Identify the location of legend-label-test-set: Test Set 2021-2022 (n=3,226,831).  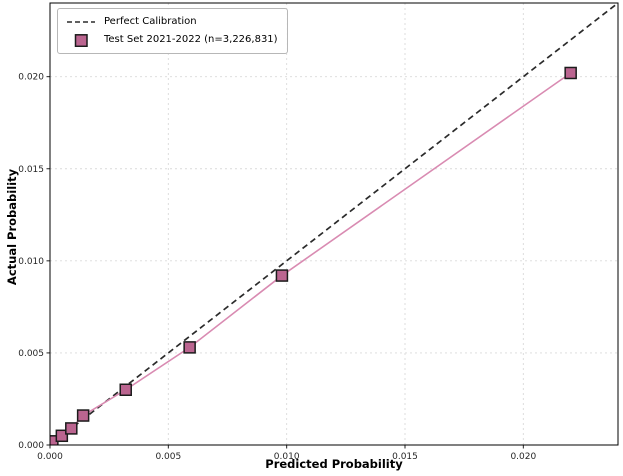
(191, 39).